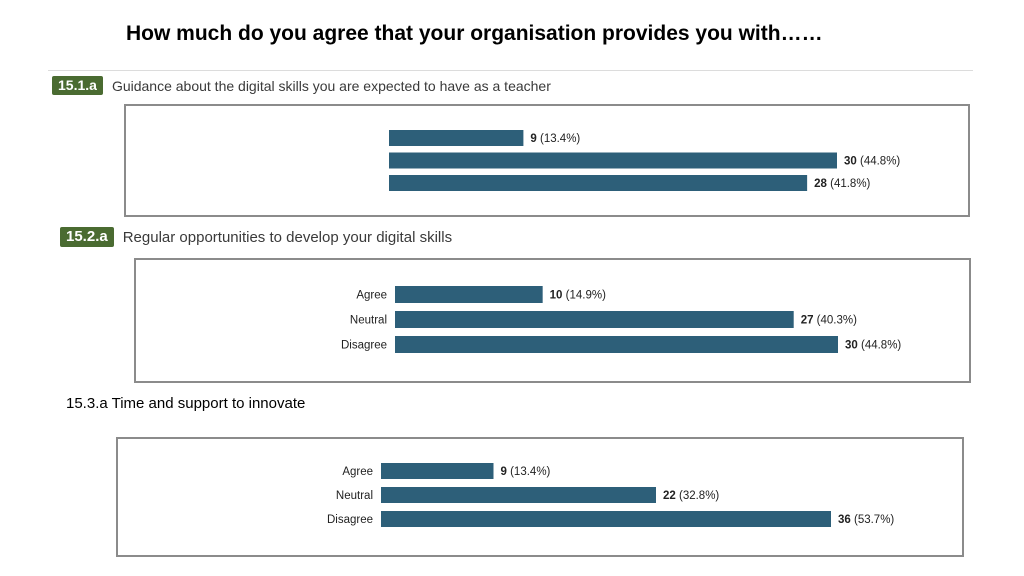 The height and width of the screenshot is (576, 1024). What do you see at coordinates (873, 346) in the screenshot?
I see `value-label-disagree: 30 (44.8%)` at bounding box center [873, 346].